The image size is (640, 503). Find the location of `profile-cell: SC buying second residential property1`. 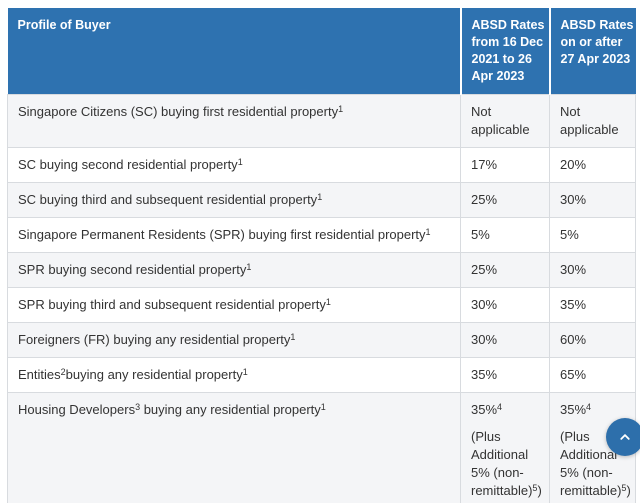

profile-cell: SC buying second residential property1 is located at coordinates (234, 165).